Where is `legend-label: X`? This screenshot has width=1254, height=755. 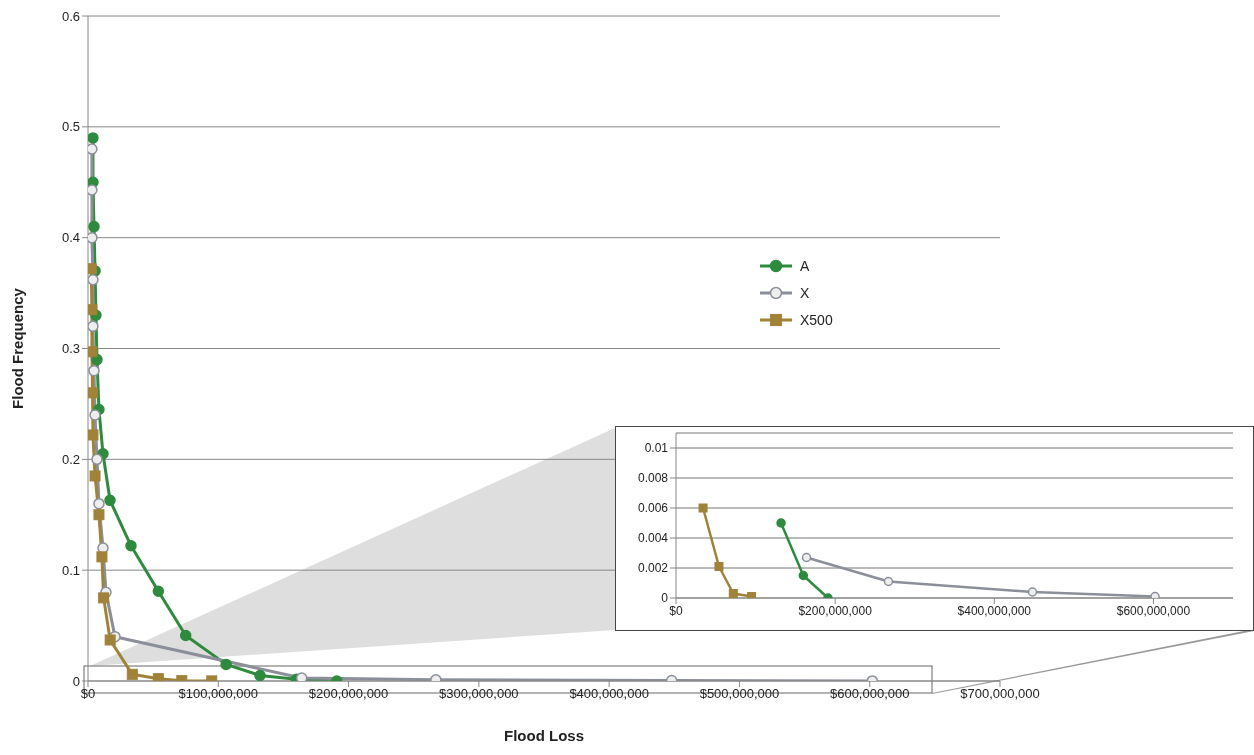
legend-label: X is located at coordinates (805, 292).